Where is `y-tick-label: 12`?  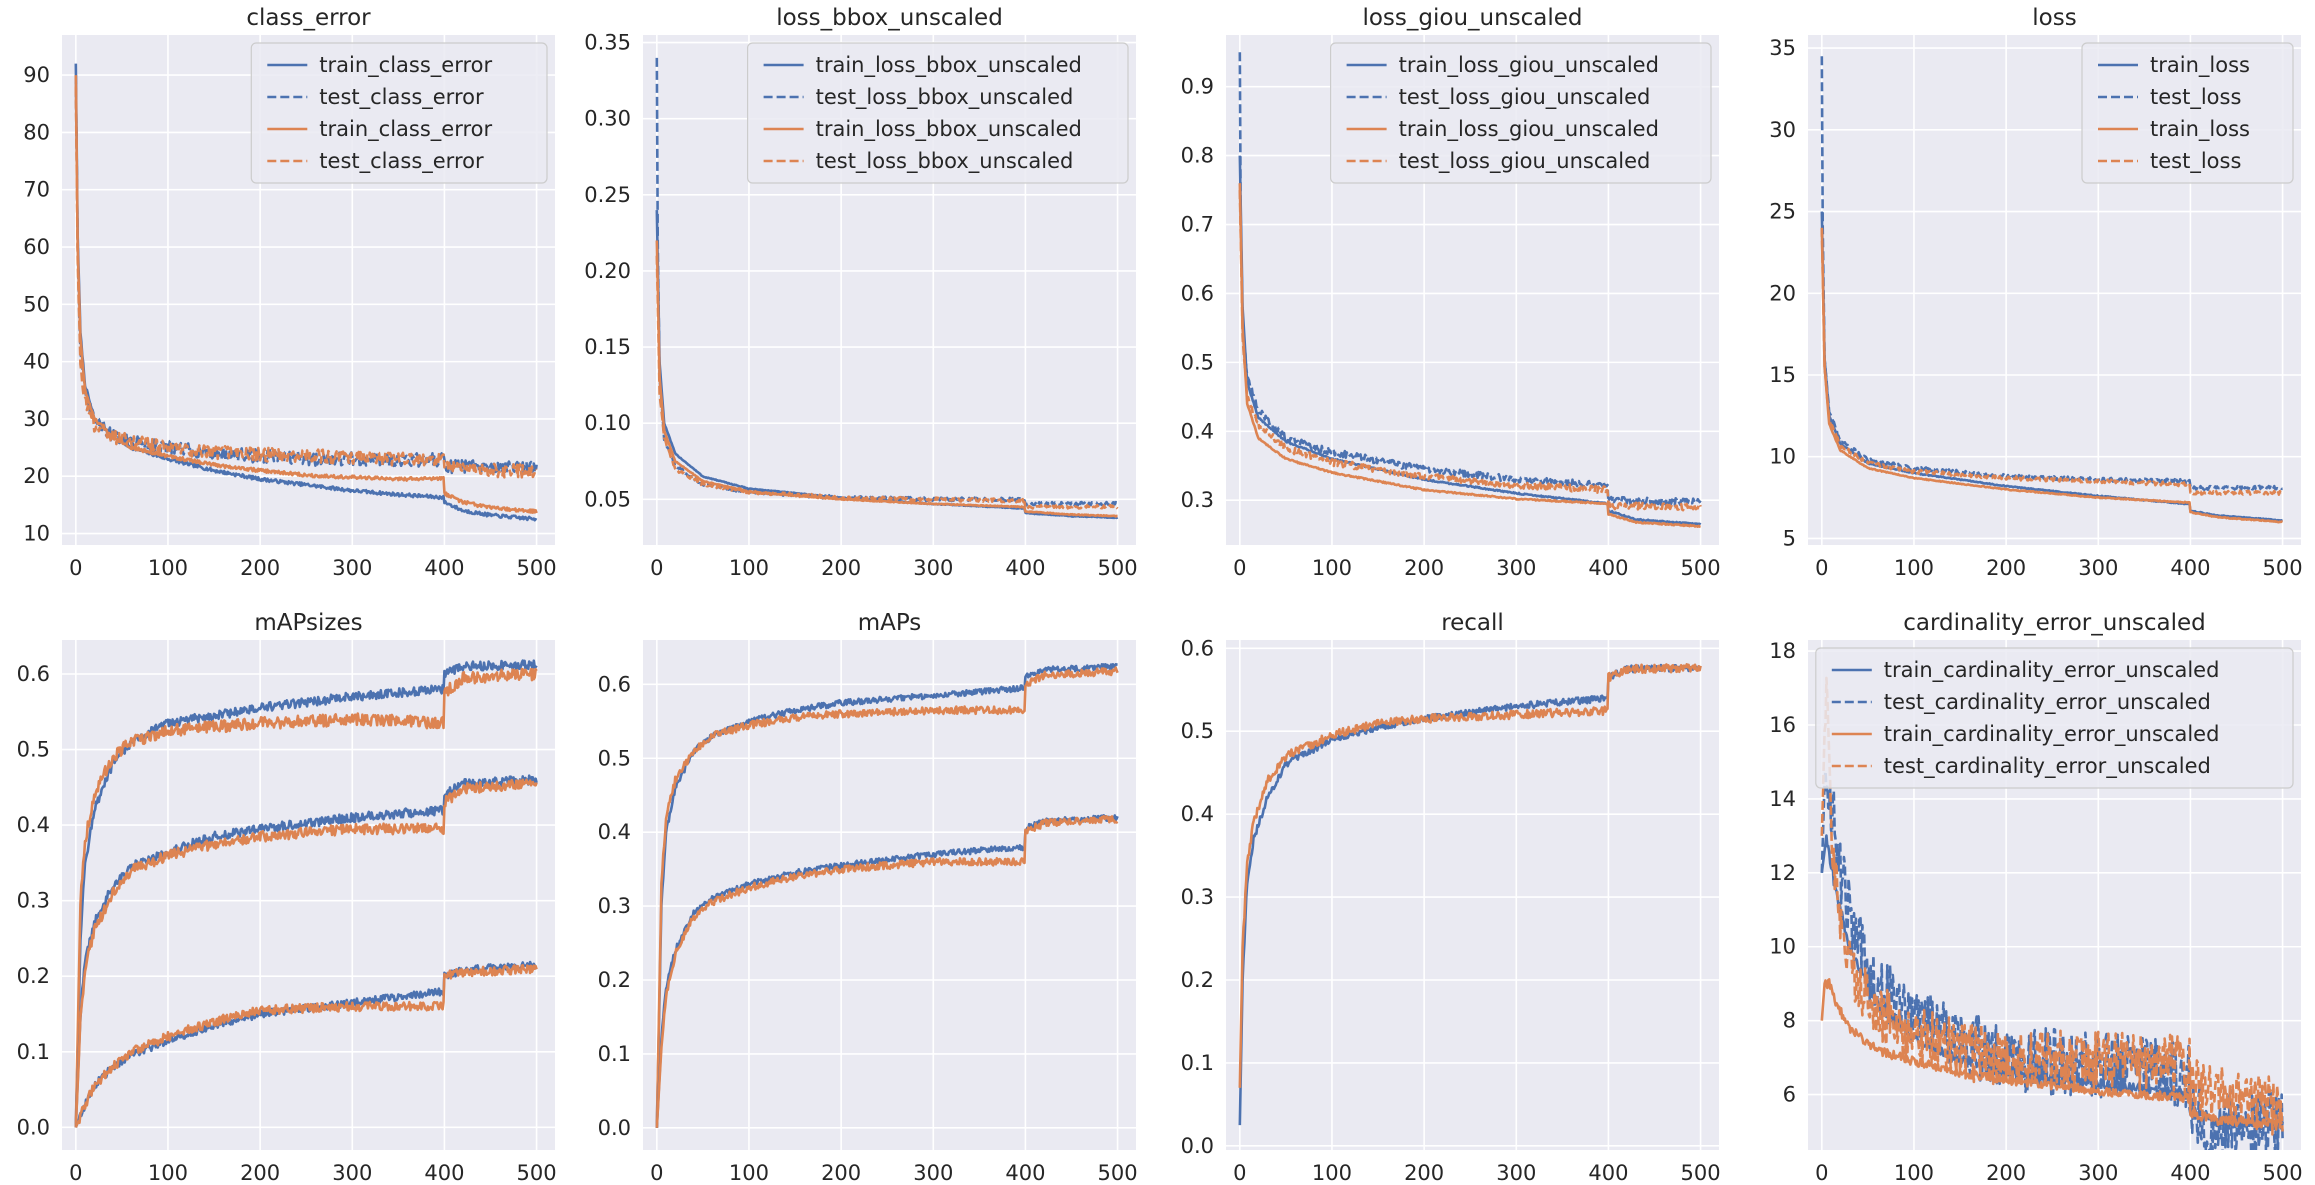
y-tick-label: 12 is located at coordinates (1782, 873).